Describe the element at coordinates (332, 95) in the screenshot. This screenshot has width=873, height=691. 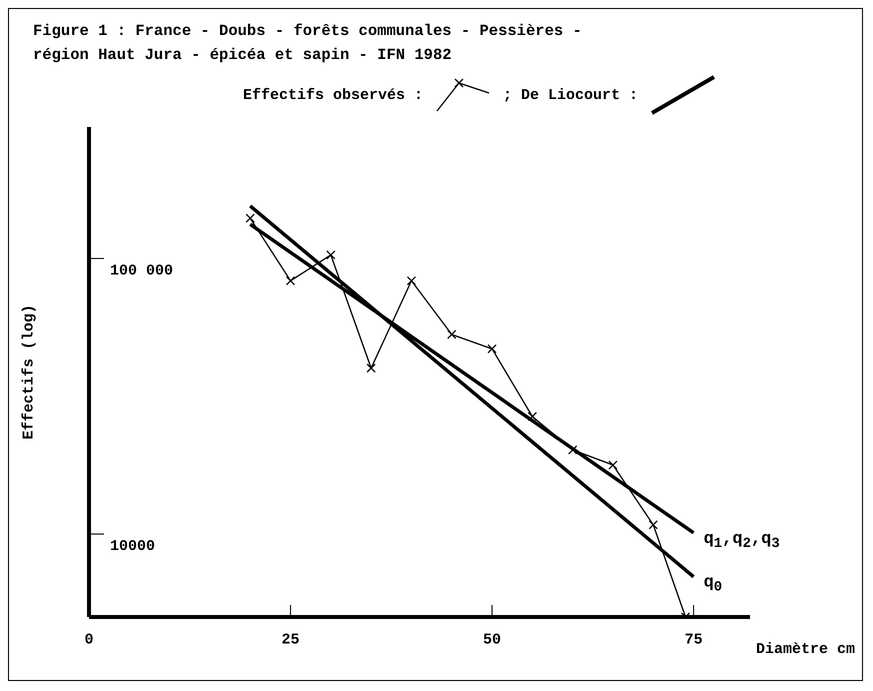
I see `legend-label: Effectifs observés :` at that location.